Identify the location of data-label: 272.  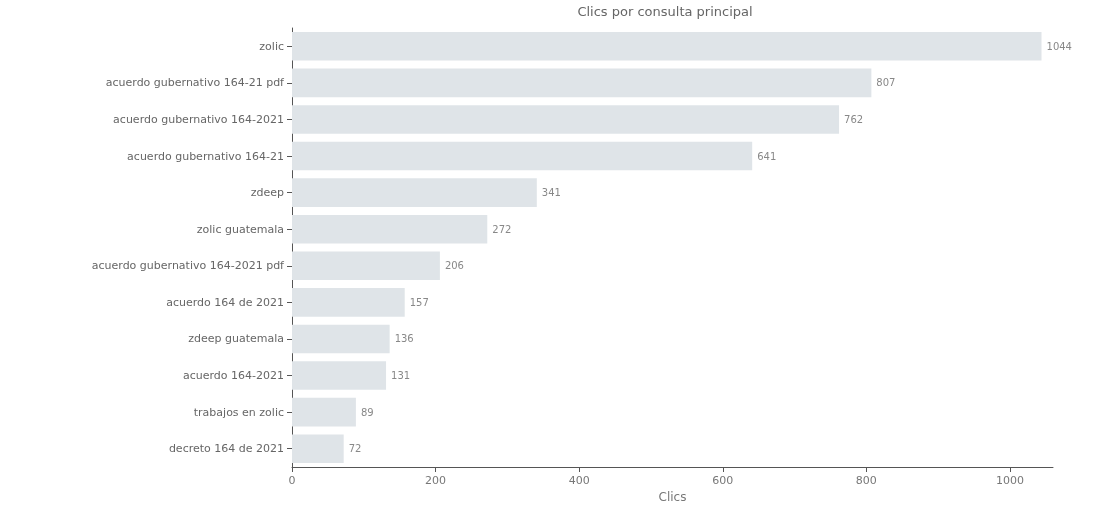
(502, 229).